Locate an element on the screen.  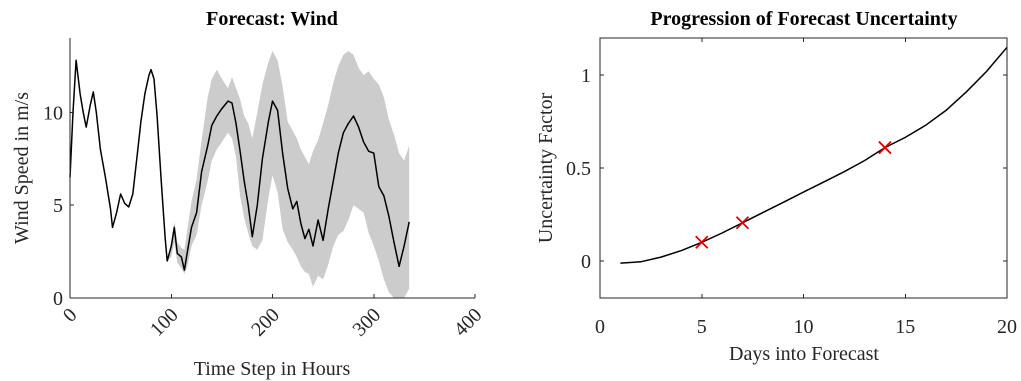
uncertainty-chart-x-label: Days into Forecast is located at coordinates (804, 354).